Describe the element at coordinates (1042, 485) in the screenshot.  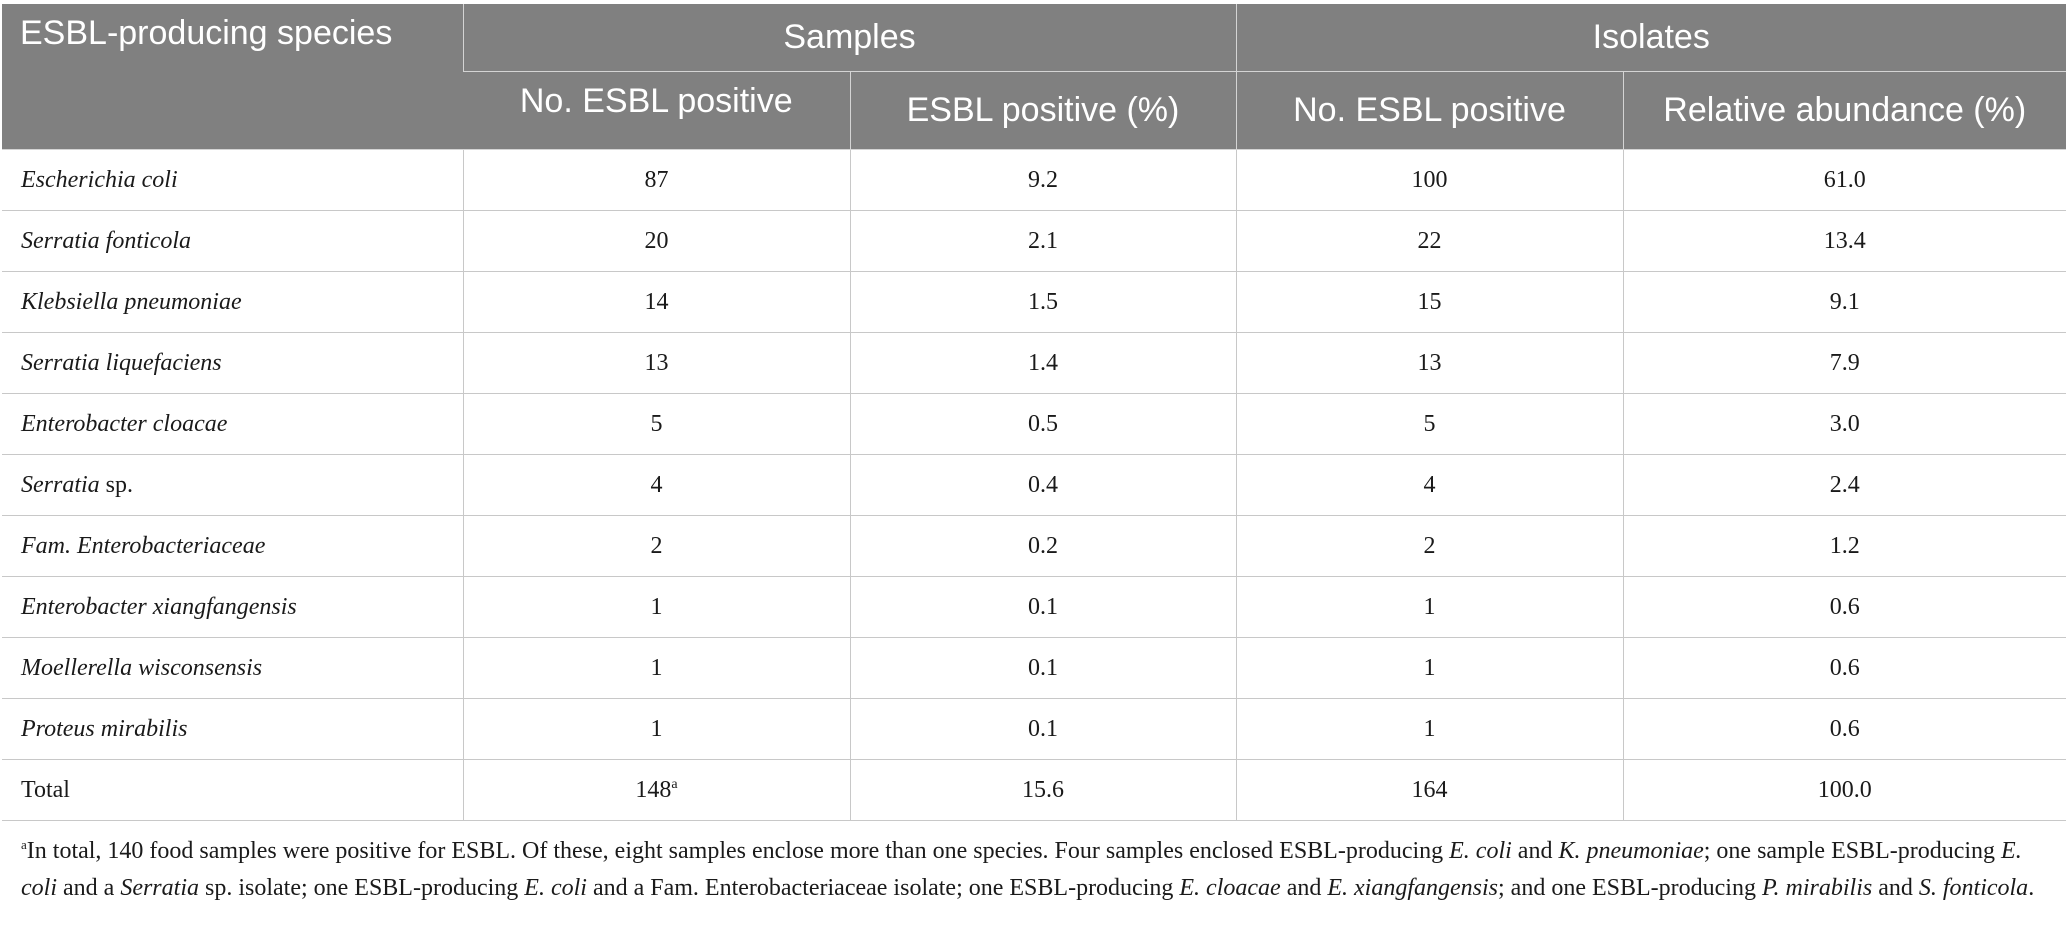
I see `samples-percent-cell: 0.4` at that location.